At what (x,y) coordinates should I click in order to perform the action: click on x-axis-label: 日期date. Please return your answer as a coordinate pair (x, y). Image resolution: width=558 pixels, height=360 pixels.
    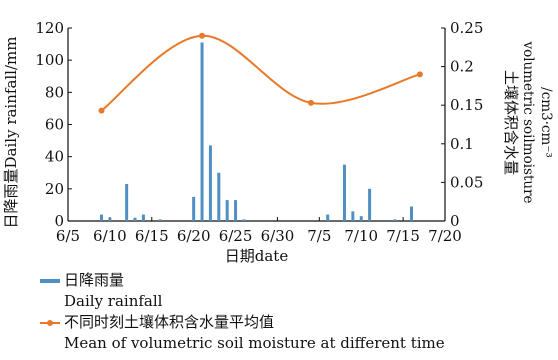
    Looking at the image, I should click on (257, 256).